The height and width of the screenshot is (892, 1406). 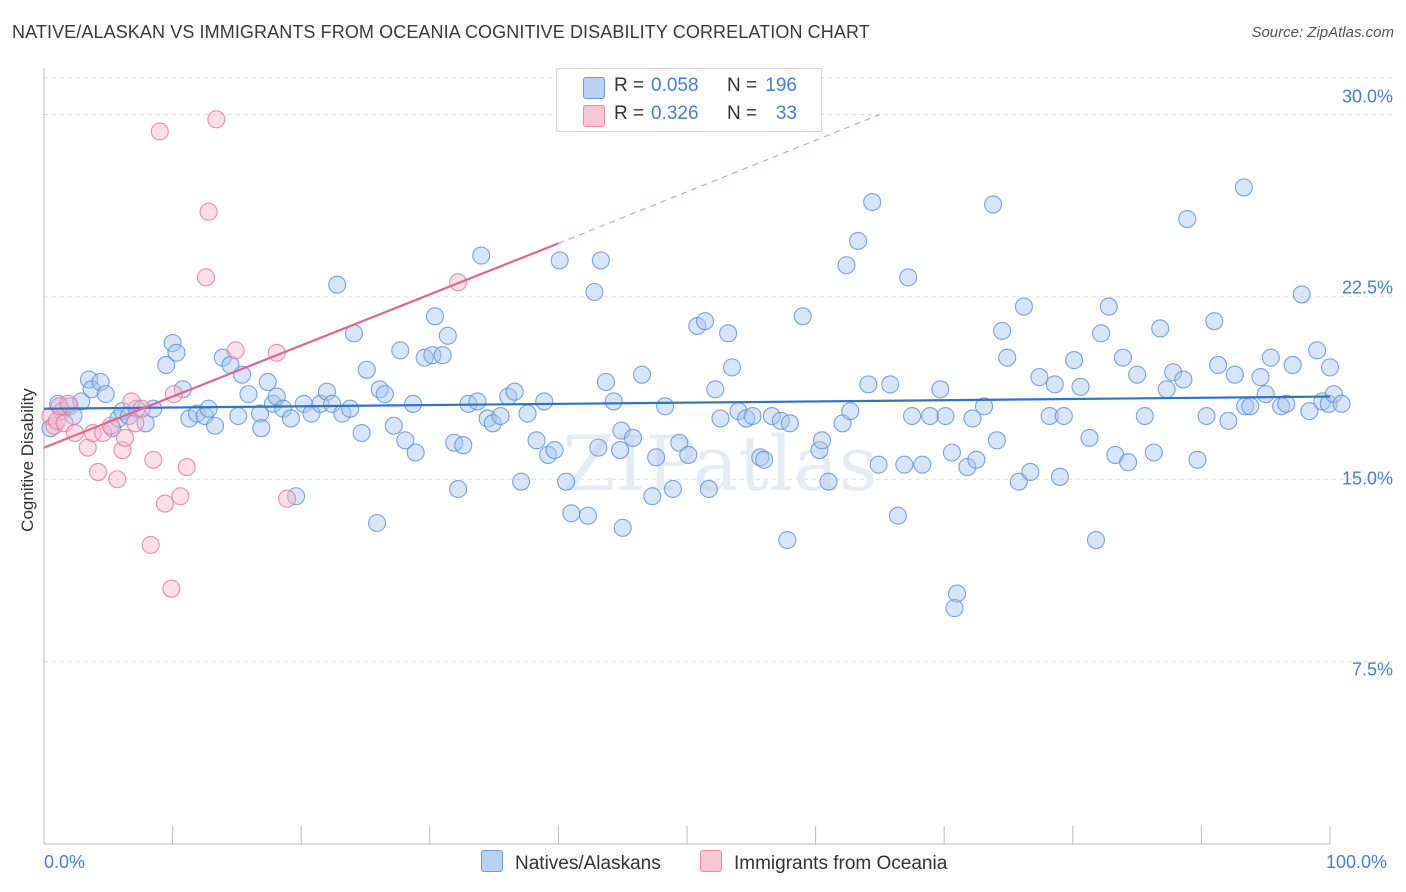 I want to click on stats-legend-row-natives: R = 0.058 N = 196, so click(x=689, y=87).